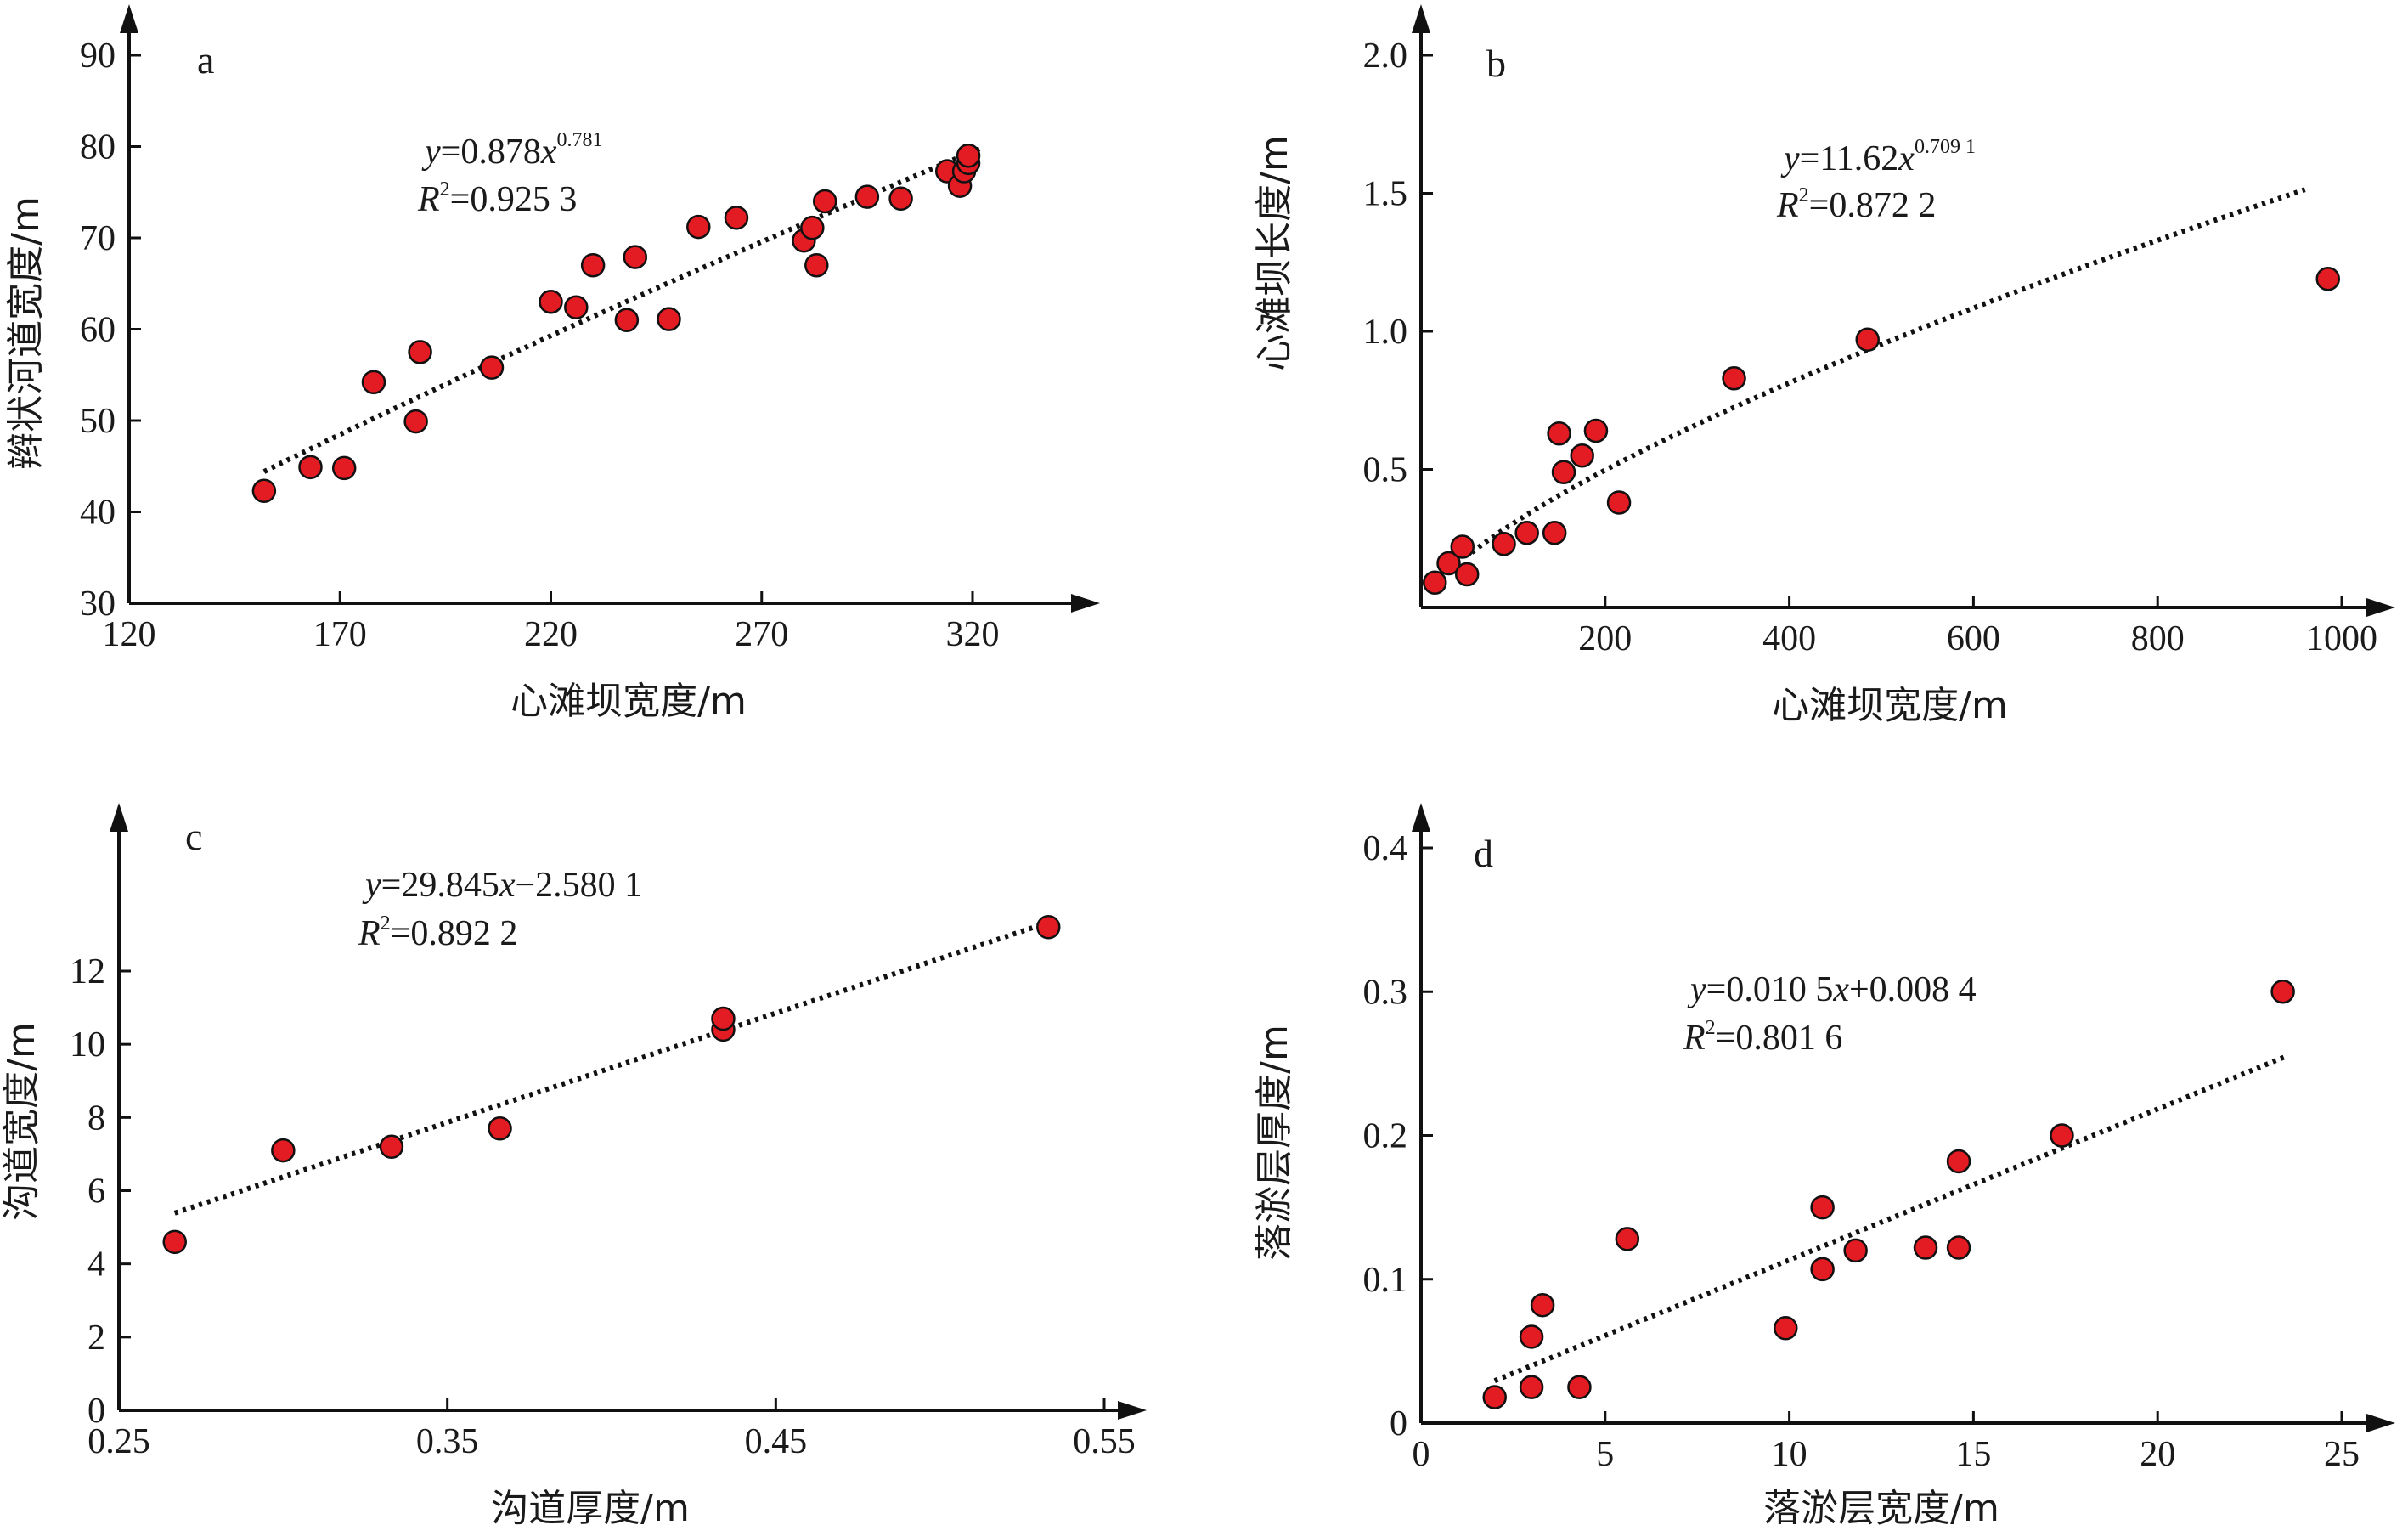 This screenshot has height=1525, width=2408. Describe the element at coordinates (96, 1192) in the screenshot. I see `y-tick-label: 6` at that location.